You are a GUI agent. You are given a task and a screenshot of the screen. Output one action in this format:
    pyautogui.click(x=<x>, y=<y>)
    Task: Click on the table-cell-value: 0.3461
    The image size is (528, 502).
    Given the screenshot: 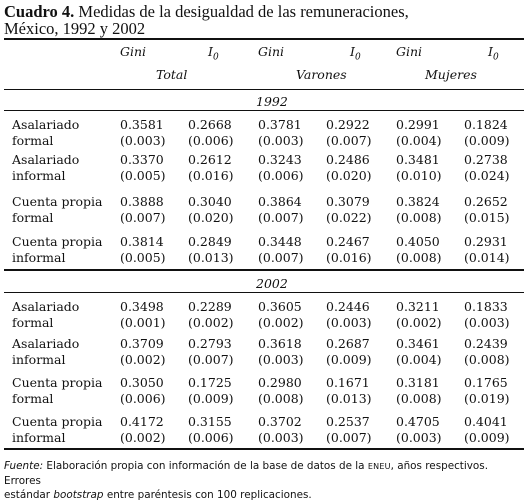 What is the action you would take?
    pyautogui.click(x=418, y=343)
    